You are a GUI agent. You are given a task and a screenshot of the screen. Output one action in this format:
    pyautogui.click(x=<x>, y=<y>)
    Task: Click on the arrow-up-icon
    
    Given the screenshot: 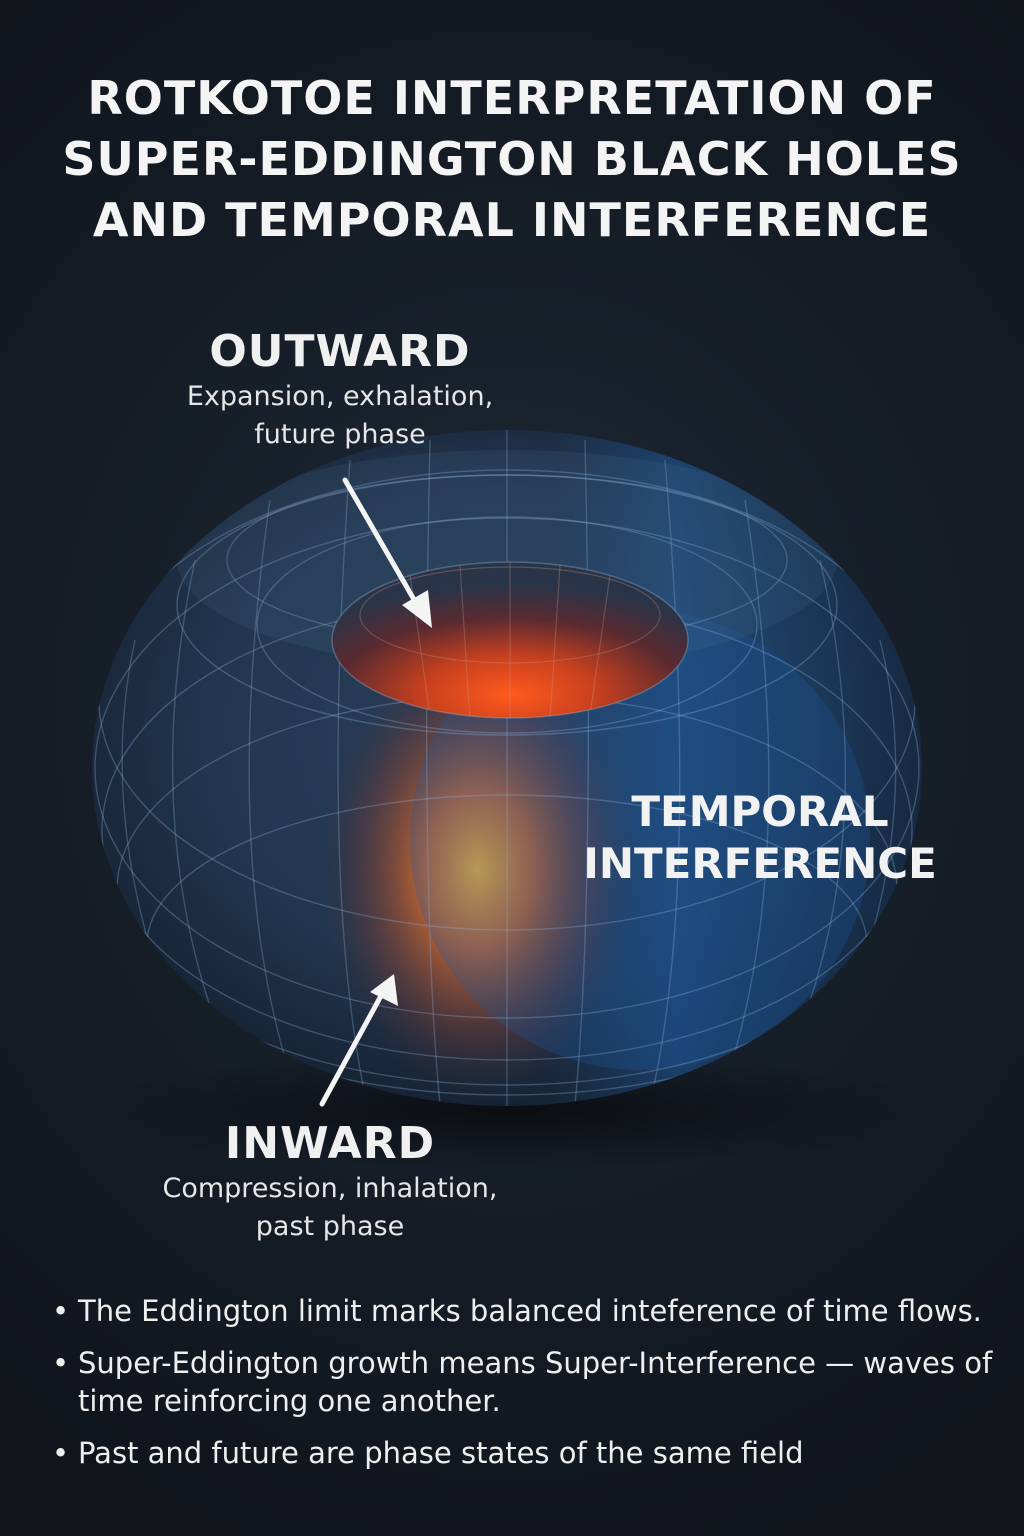 What is the action you would take?
    pyautogui.click(x=358, y=1040)
    